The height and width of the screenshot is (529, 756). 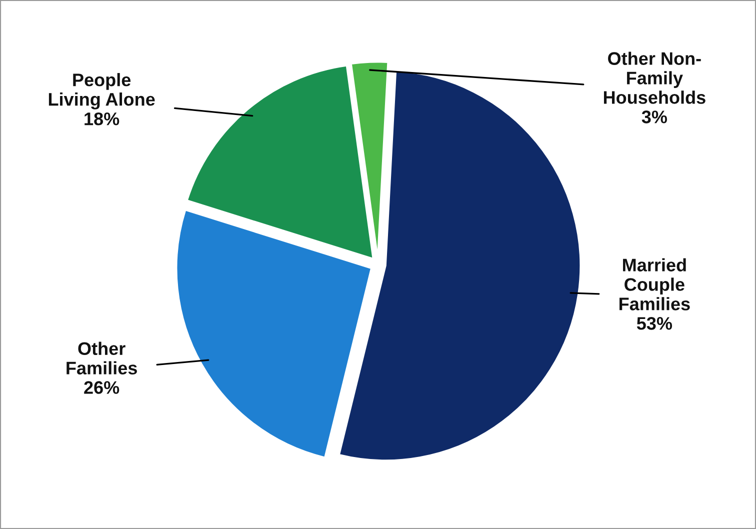 What do you see at coordinates (655, 284) in the screenshot?
I see `slice-label: Married Couple Families` at bounding box center [655, 284].